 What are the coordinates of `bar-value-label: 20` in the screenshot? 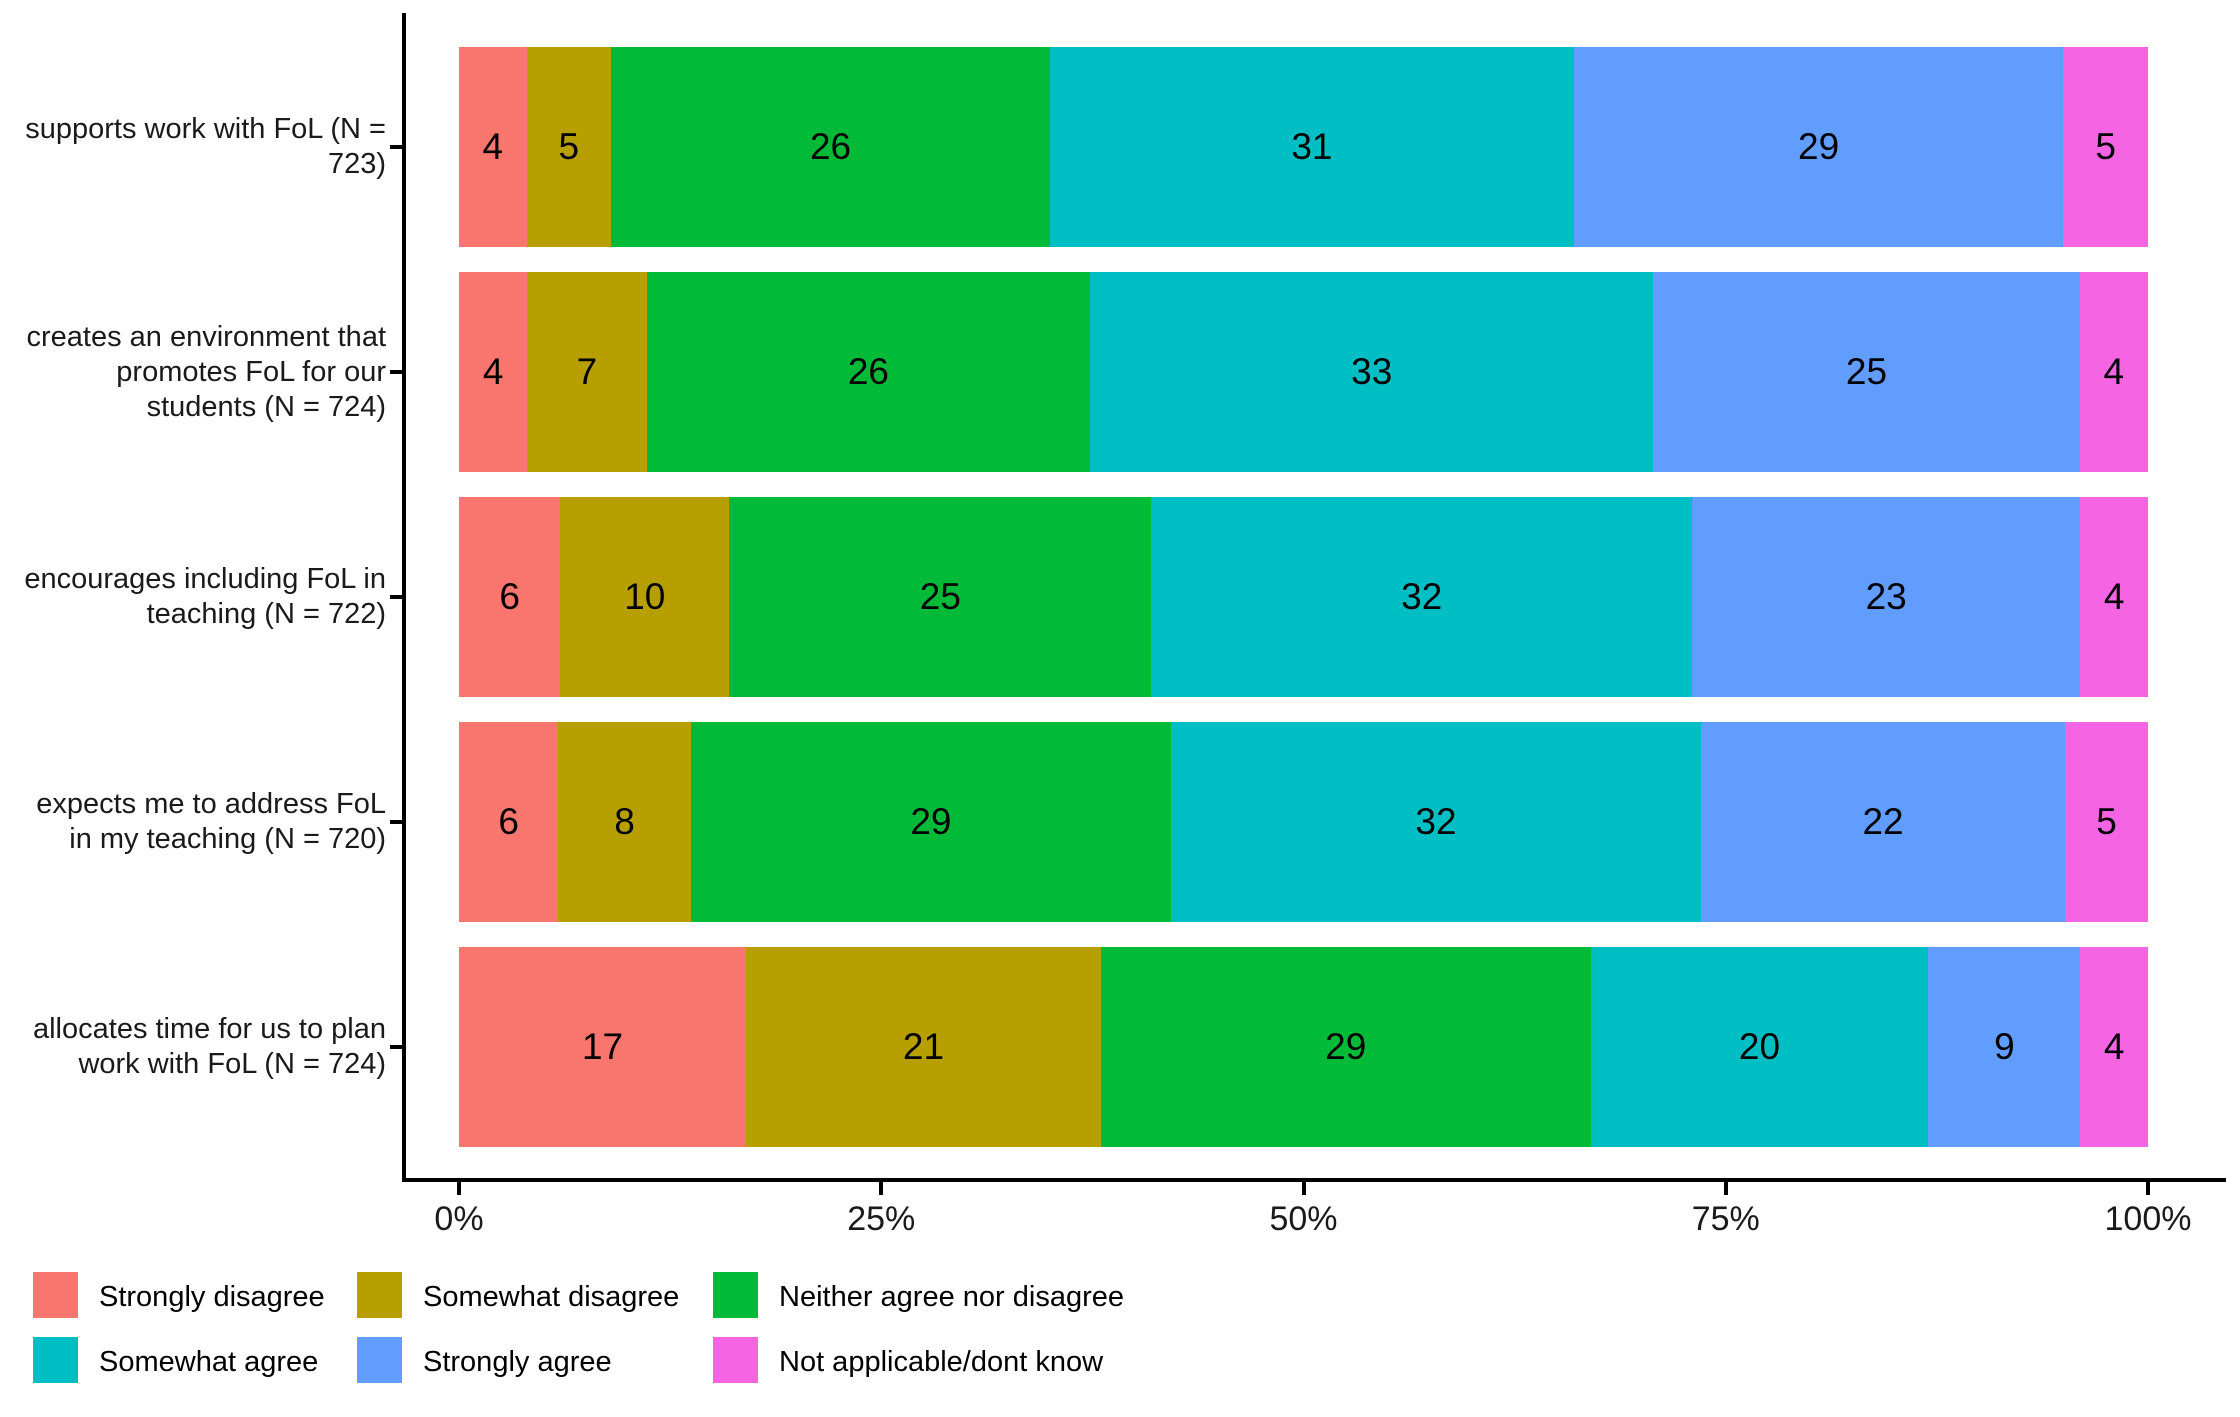 It's located at (1759, 1046).